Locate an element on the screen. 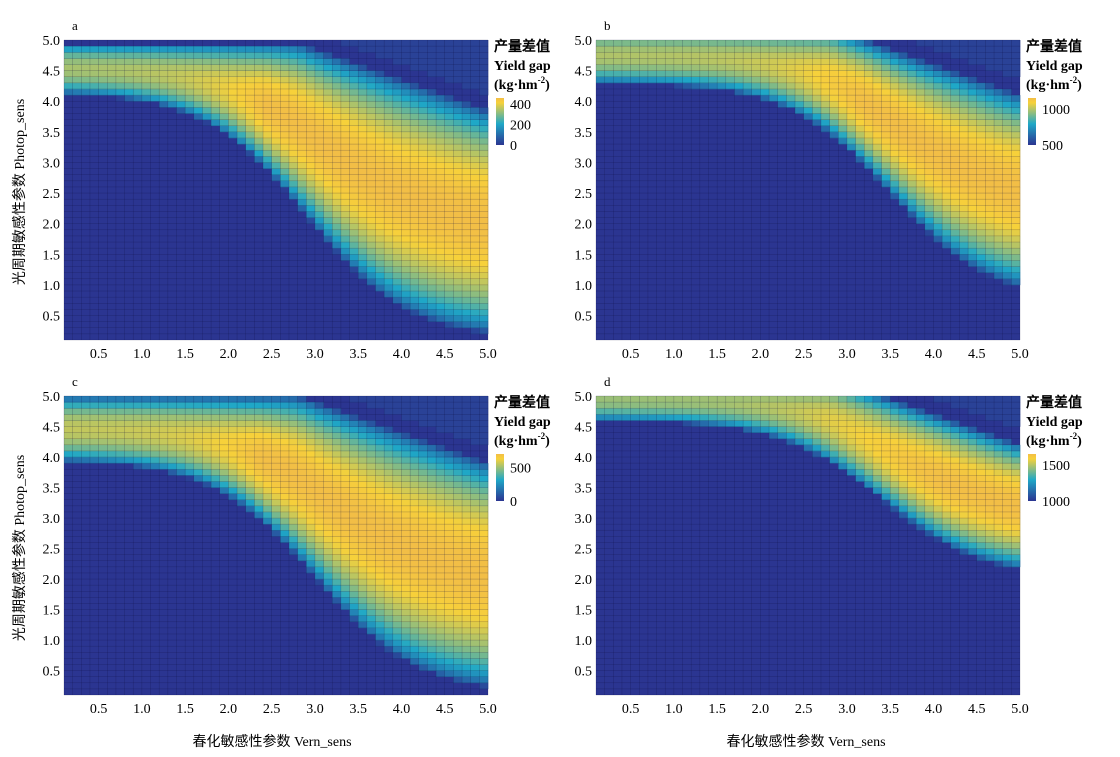 This screenshot has width=1120, height=757. heatmap-cells-a is located at coordinates (276, 187).